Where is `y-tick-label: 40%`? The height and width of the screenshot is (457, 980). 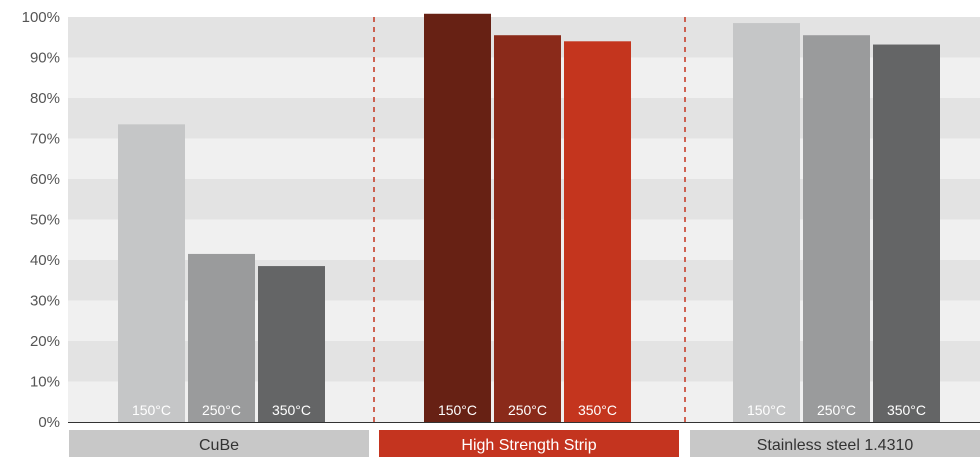 y-tick-label: 40% is located at coordinates (45, 260).